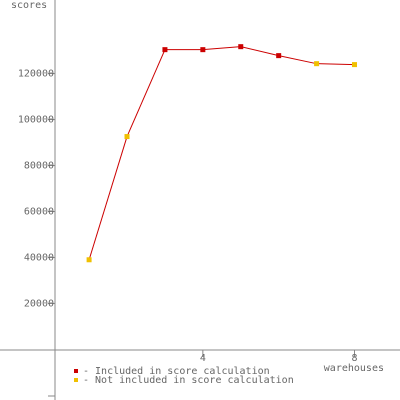  Describe the element at coordinates (354, 368) in the screenshot. I see `x-axis-label: warehouses` at that location.